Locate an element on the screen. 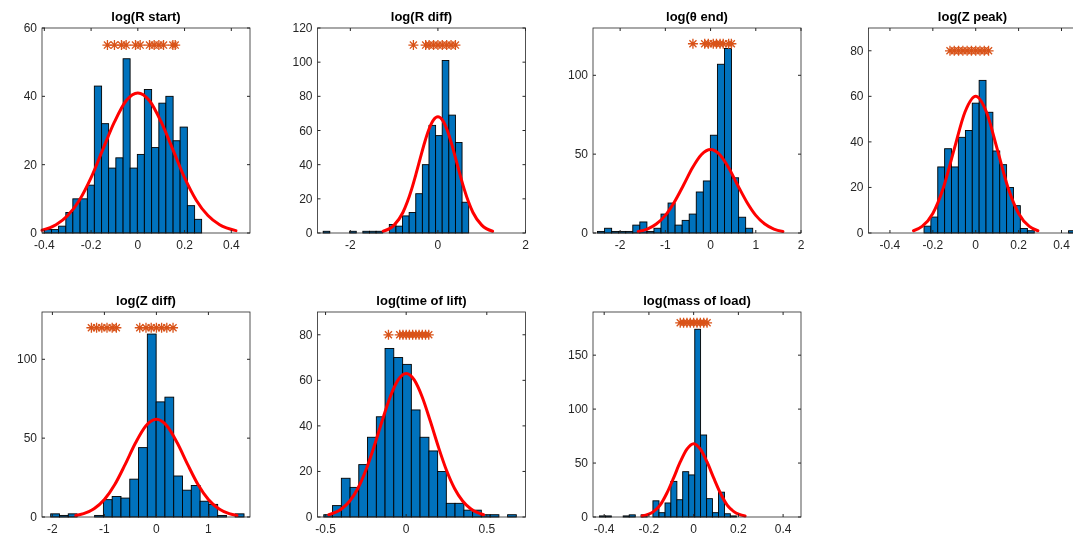 The image size is (1073, 540). chart-title: log(θ end) is located at coordinates (697, 16).